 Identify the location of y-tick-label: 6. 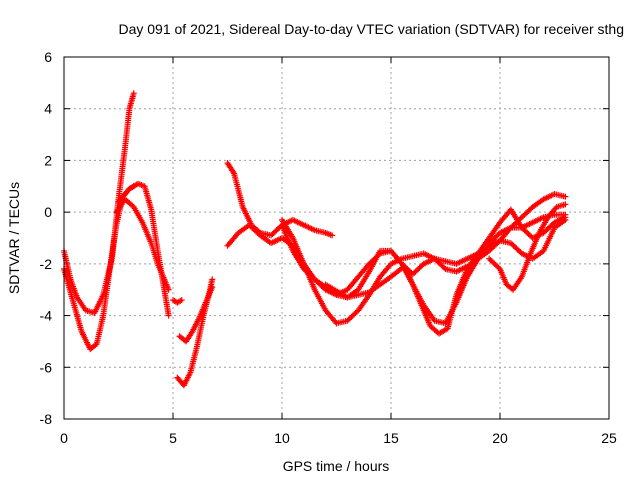
(48, 57).